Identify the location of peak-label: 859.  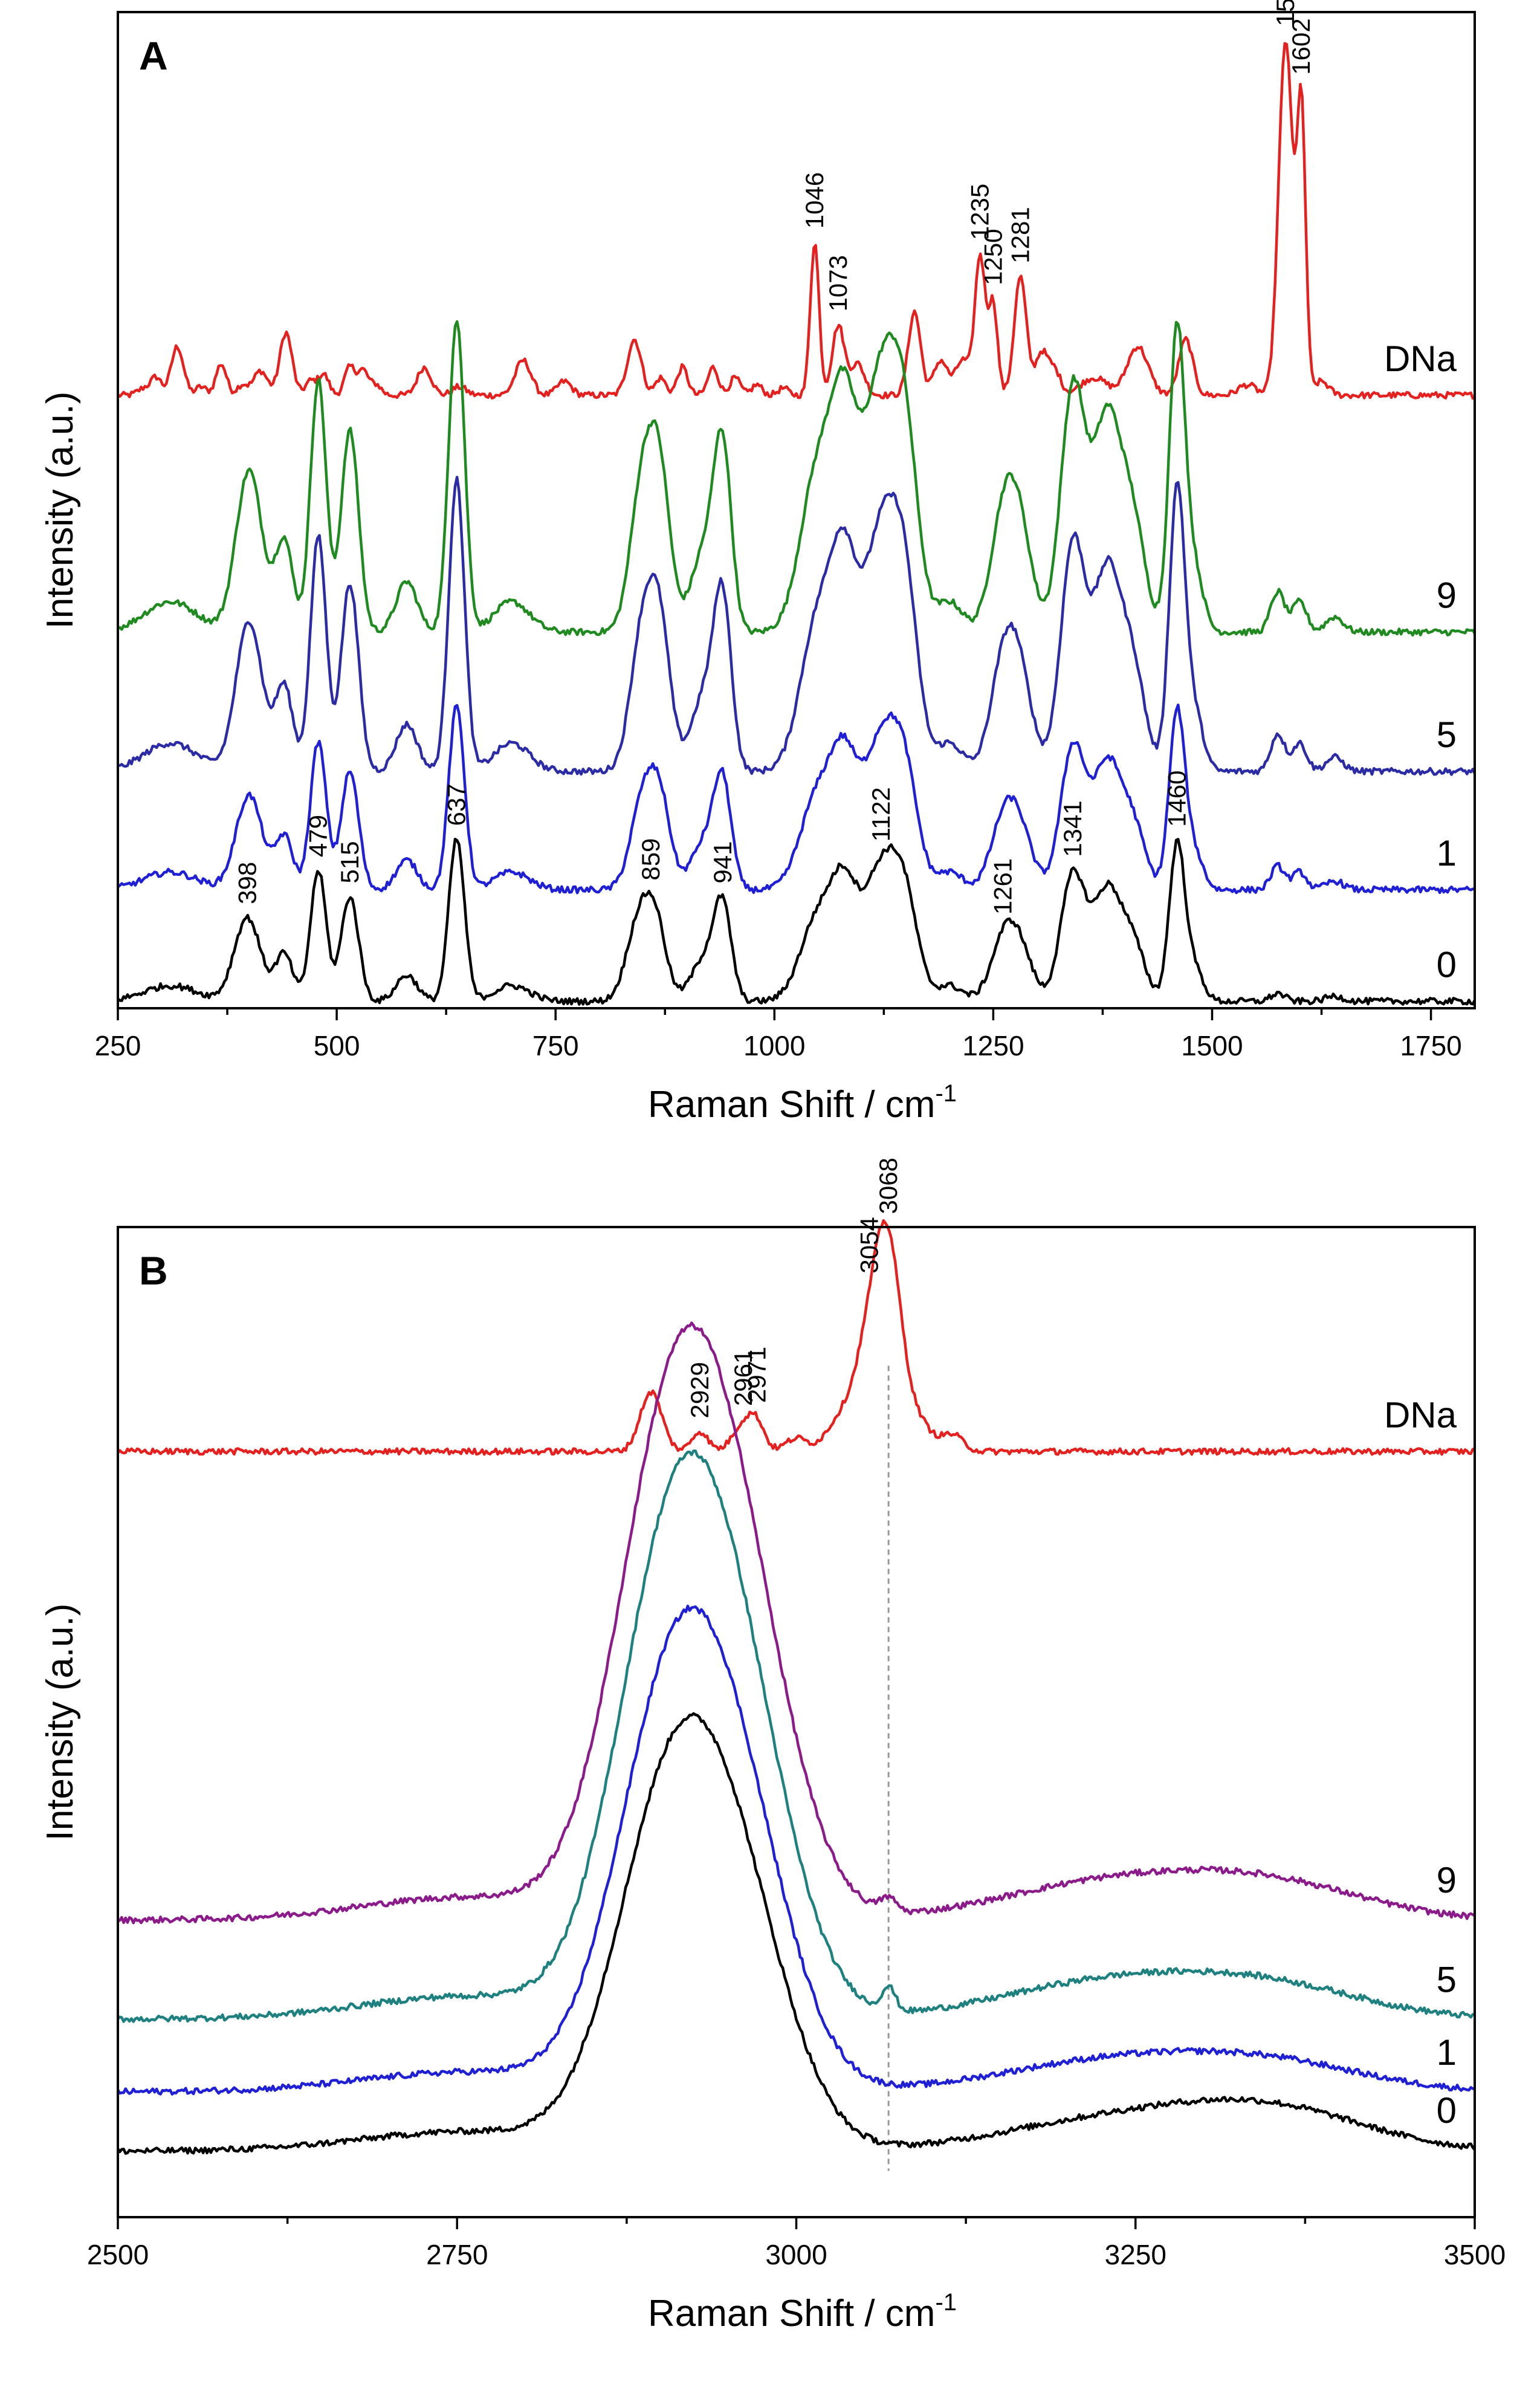
(650, 860).